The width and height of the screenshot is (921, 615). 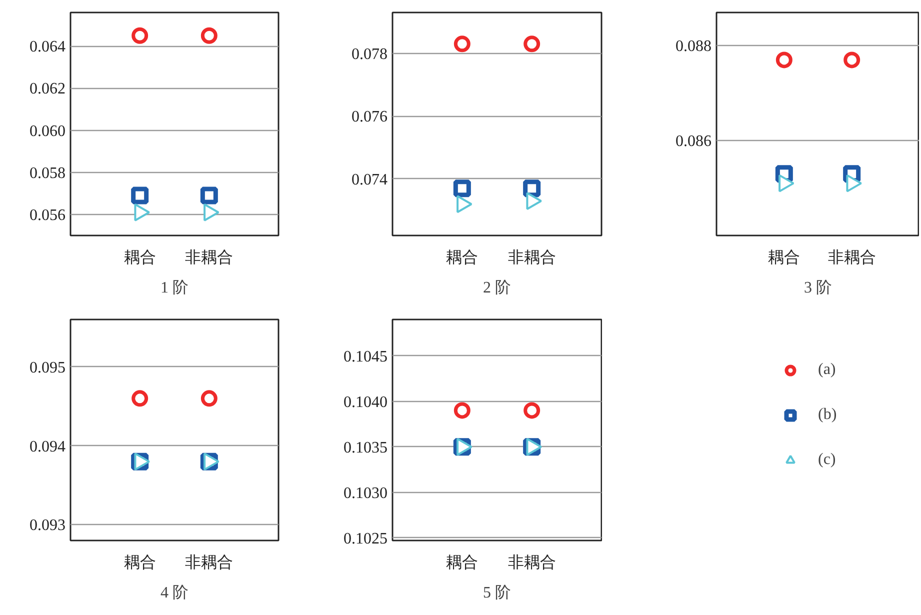 I want to click on y-tick-label: 0.062, so click(x=48, y=89).